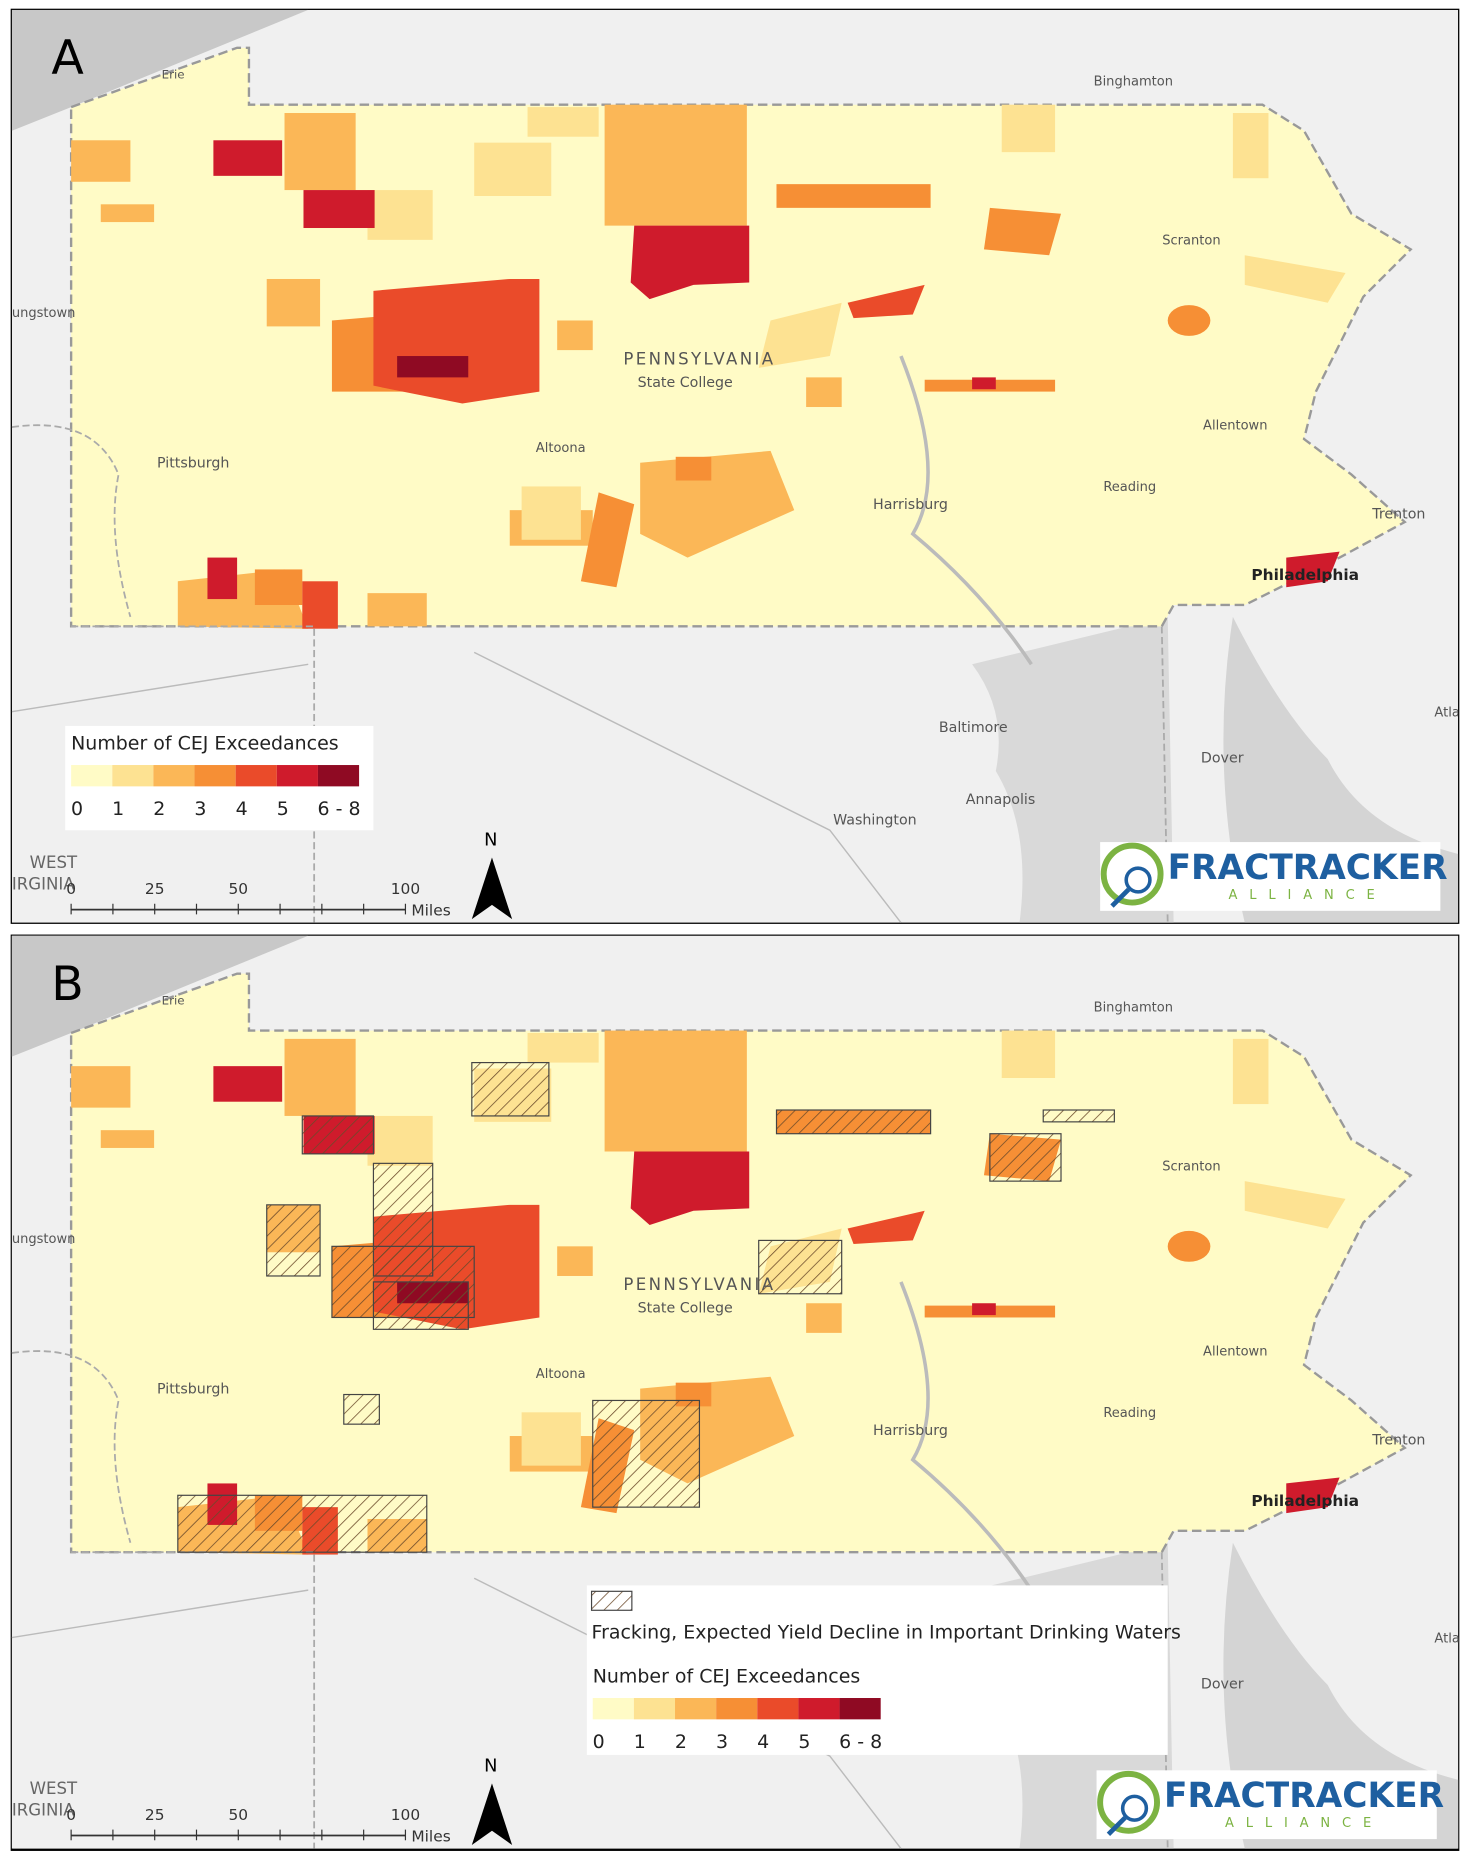  Describe the element at coordinates (875, 820) in the screenshot. I see `place-label: Washington` at that location.